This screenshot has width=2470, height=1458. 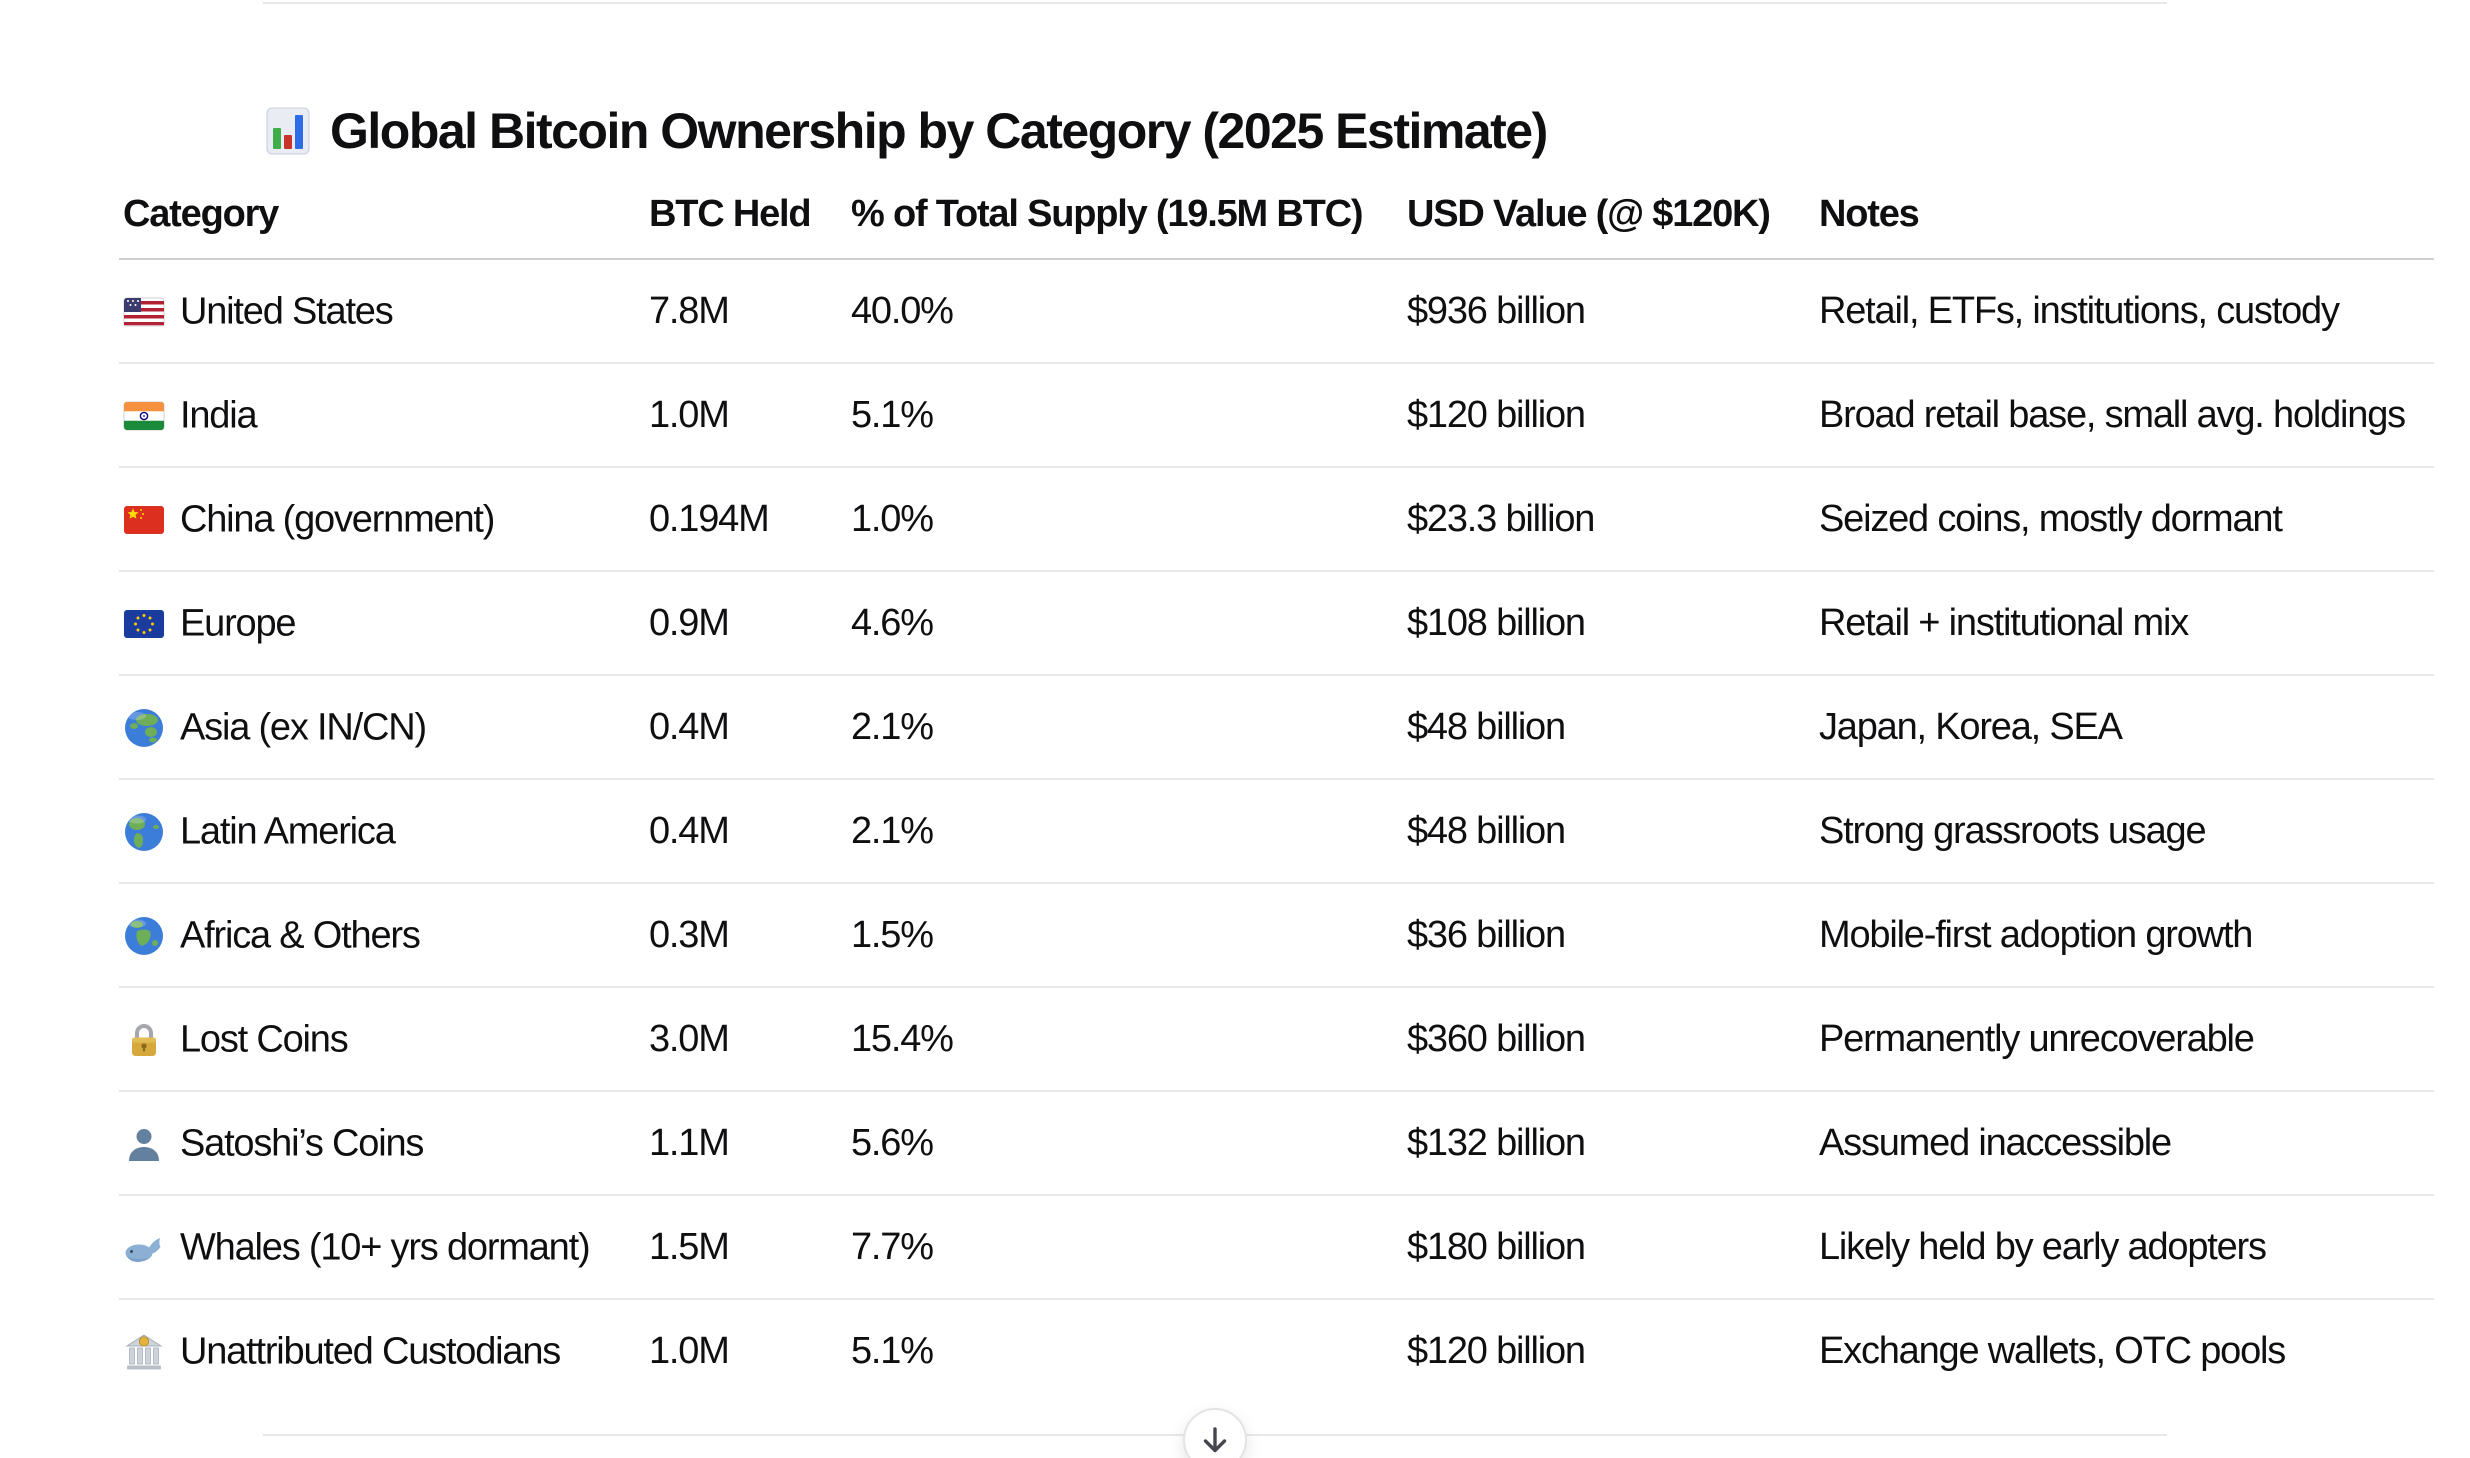 I want to click on category-cell: Europe, so click(x=382, y=623).